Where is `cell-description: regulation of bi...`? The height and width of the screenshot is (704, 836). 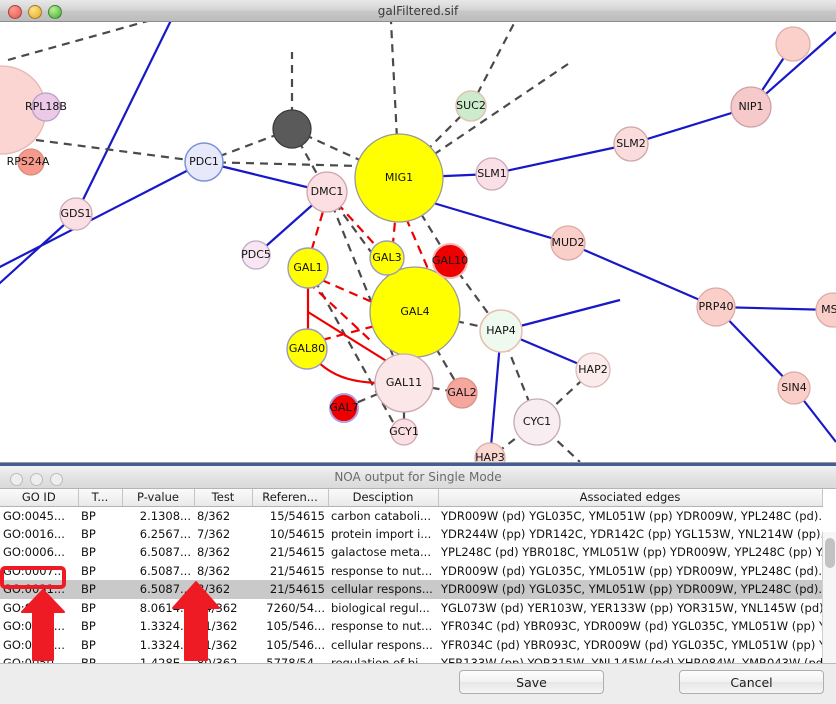
cell-description: regulation of bi... is located at coordinates (380, 660).